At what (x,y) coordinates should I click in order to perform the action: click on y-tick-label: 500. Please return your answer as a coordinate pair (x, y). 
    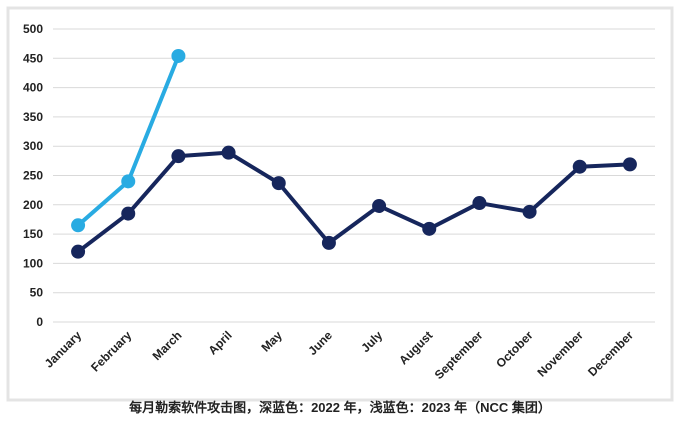
    Looking at the image, I should click on (33, 29).